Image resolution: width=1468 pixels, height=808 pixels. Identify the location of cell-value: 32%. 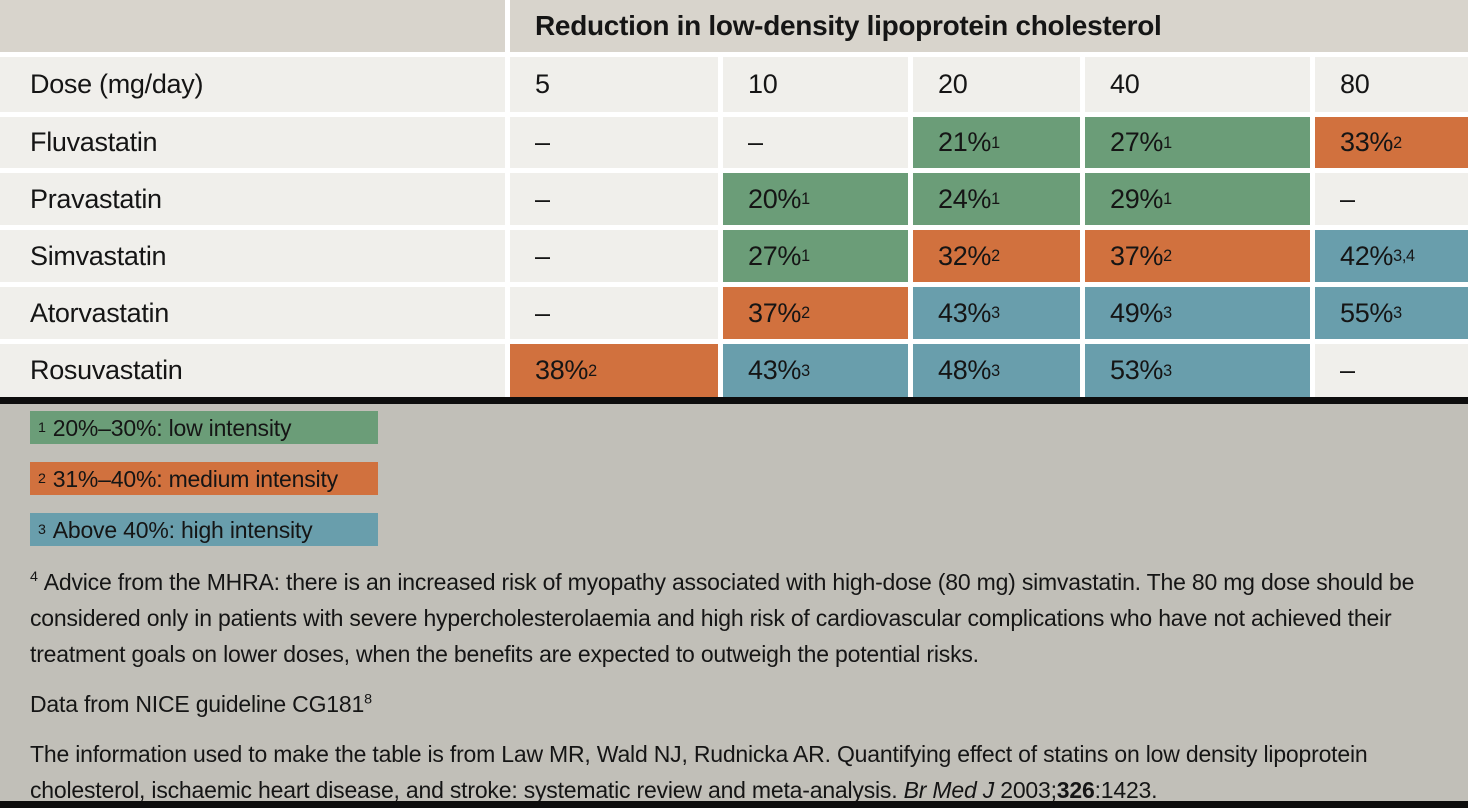
(965, 255).